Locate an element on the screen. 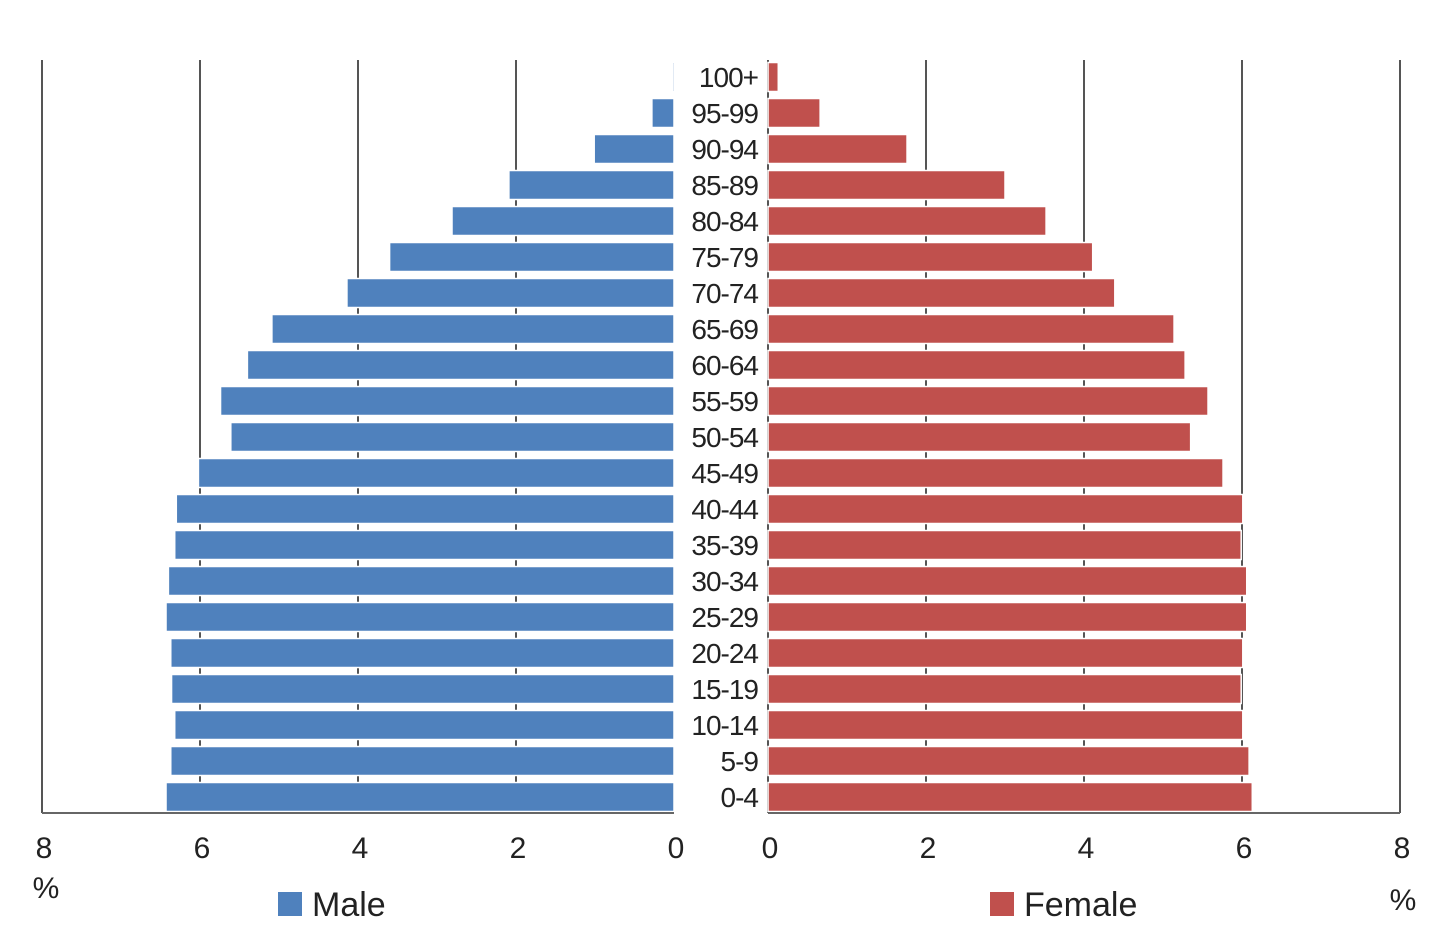 The width and height of the screenshot is (1440, 952). tick-left-2: 2 is located at coordinates (518, 848).